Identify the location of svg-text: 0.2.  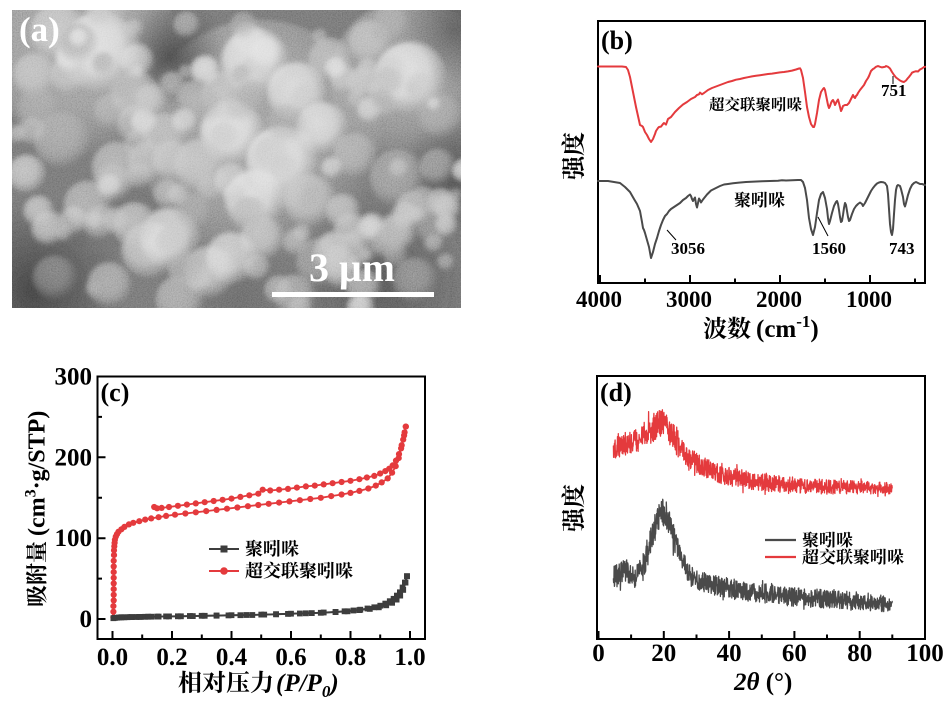
(171, 657).